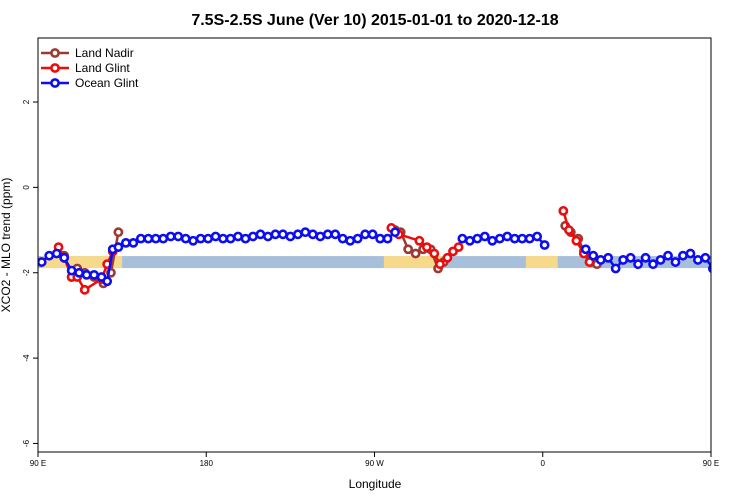 Image resolution: width=750 pixels, height=500 pixels. I want to click on y-axis: -6 -4 -2 0 2, so click(30, 273).